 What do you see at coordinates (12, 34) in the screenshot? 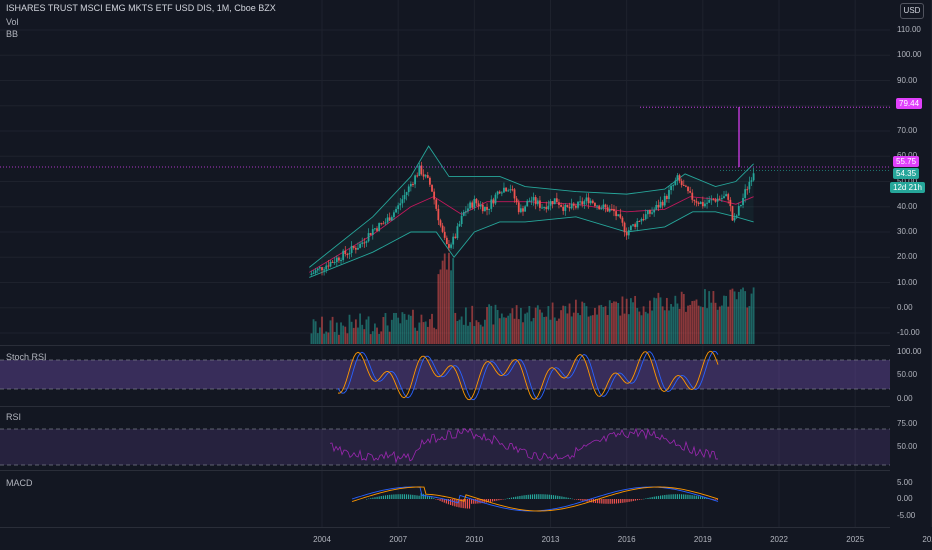
I see `bollinger-indicator-label: BB` at bounding box center [12, 34].